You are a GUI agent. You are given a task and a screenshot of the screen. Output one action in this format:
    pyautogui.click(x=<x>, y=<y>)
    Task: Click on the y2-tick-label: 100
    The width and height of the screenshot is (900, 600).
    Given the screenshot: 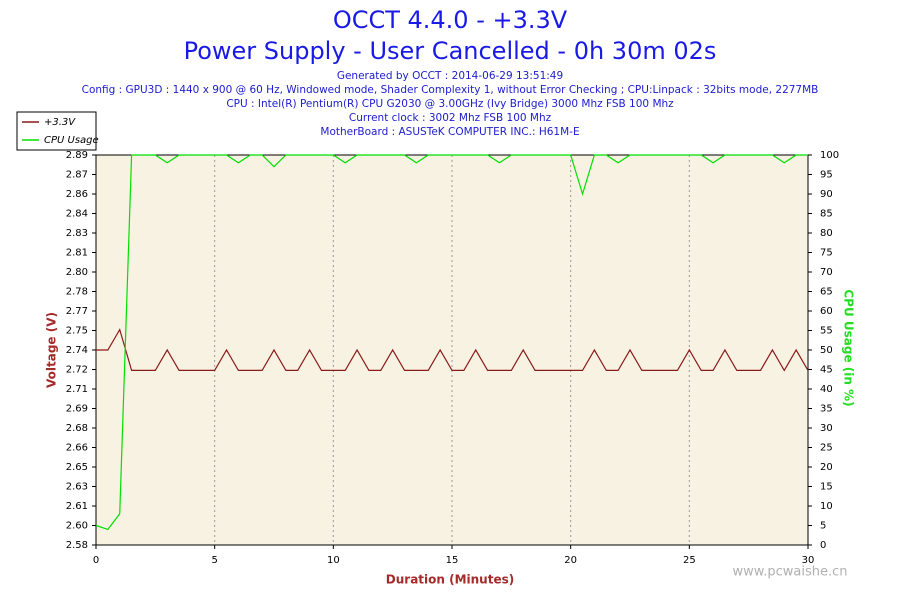 What is the action you would take?
    pyautogui.click(x=829, y=155)
    